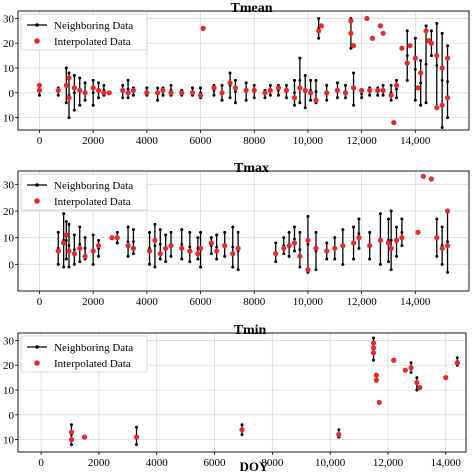  Describe the element at coordinates (9, 239) in the screenshot. I see `y-tick-label: 10` at that location.